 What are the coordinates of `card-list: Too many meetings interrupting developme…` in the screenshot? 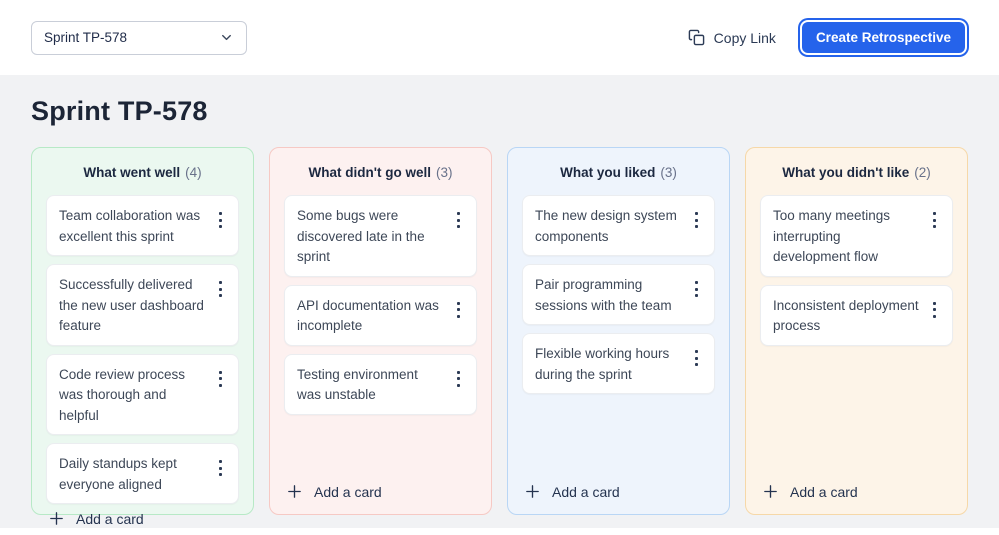 It's located at (856, 270).